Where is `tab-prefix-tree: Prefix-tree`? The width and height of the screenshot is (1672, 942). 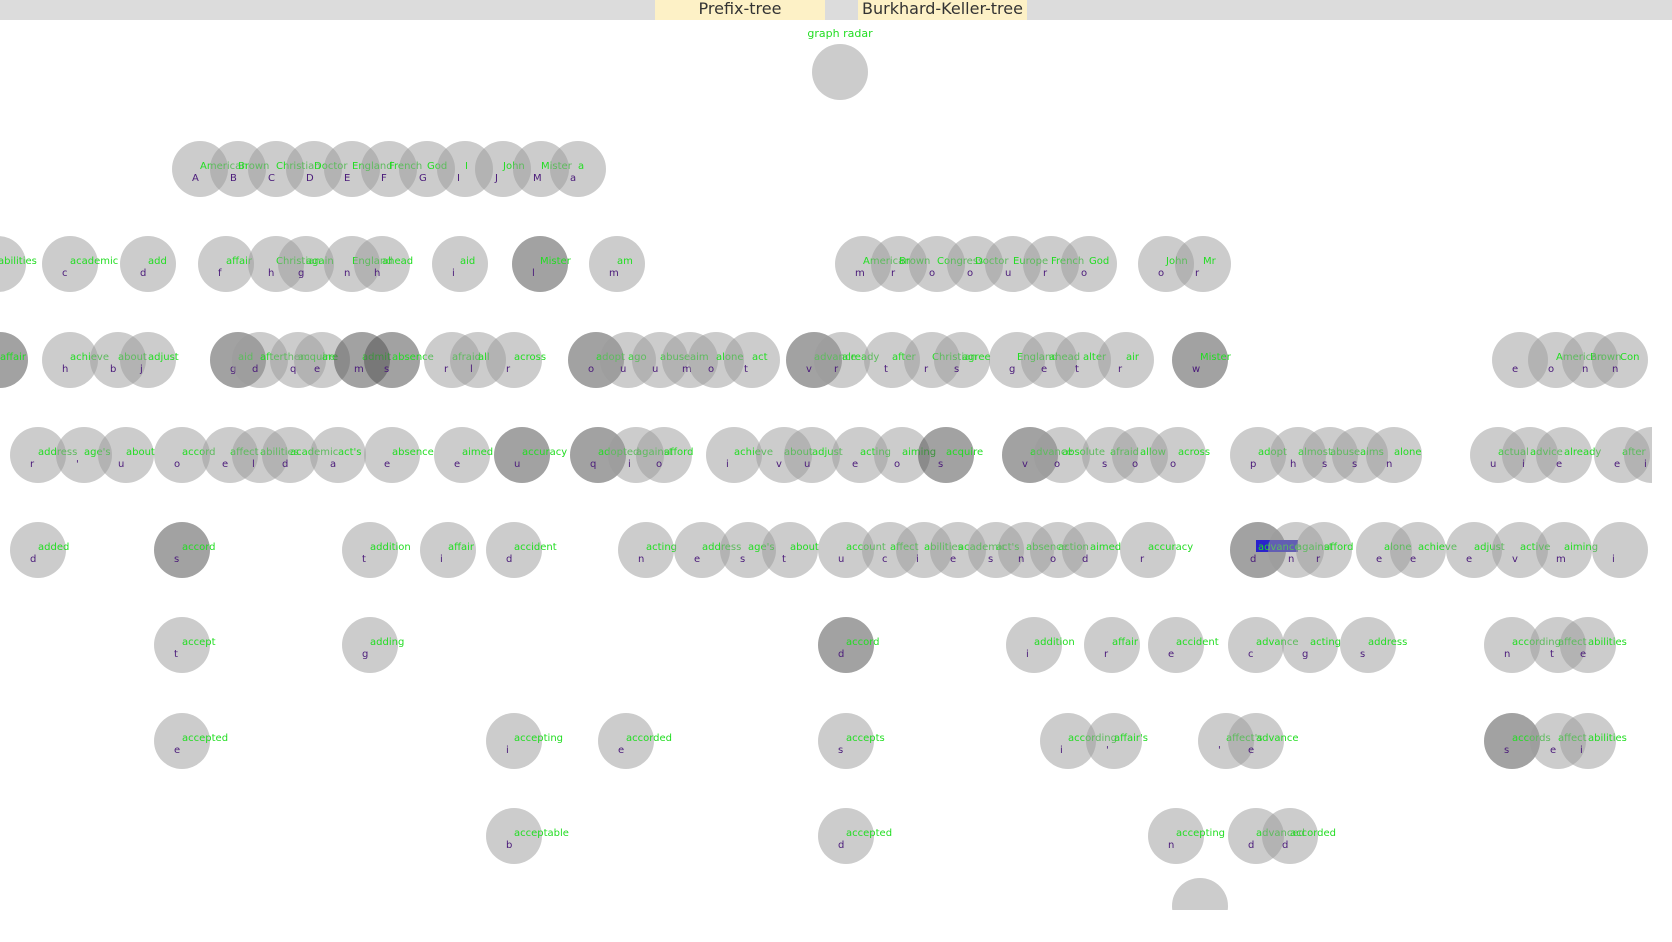
tab-prefix-tree: Prefix-tree is located at coordinates (740, 10).